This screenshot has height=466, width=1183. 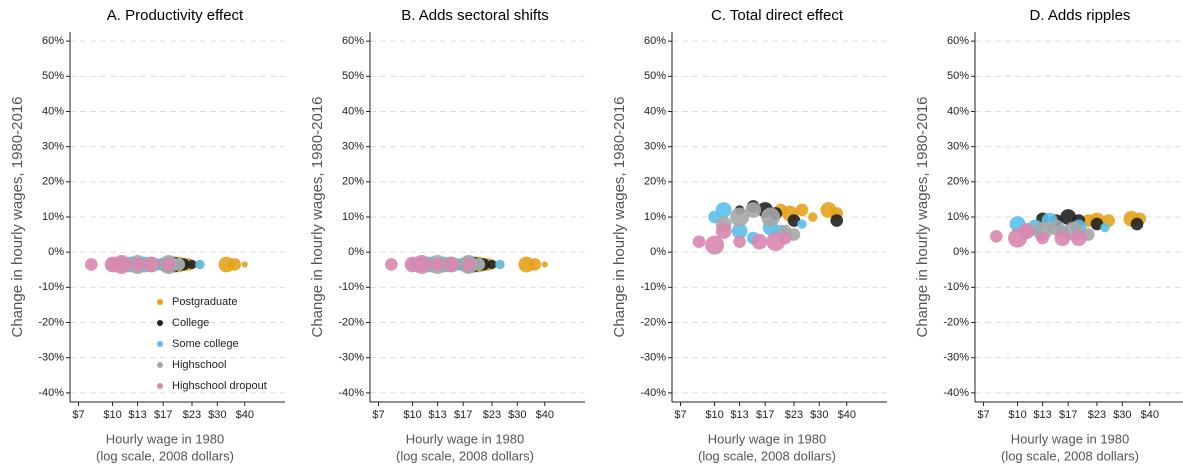 I want to click on y-tick-label: -30%, so click(x=653, y=358).